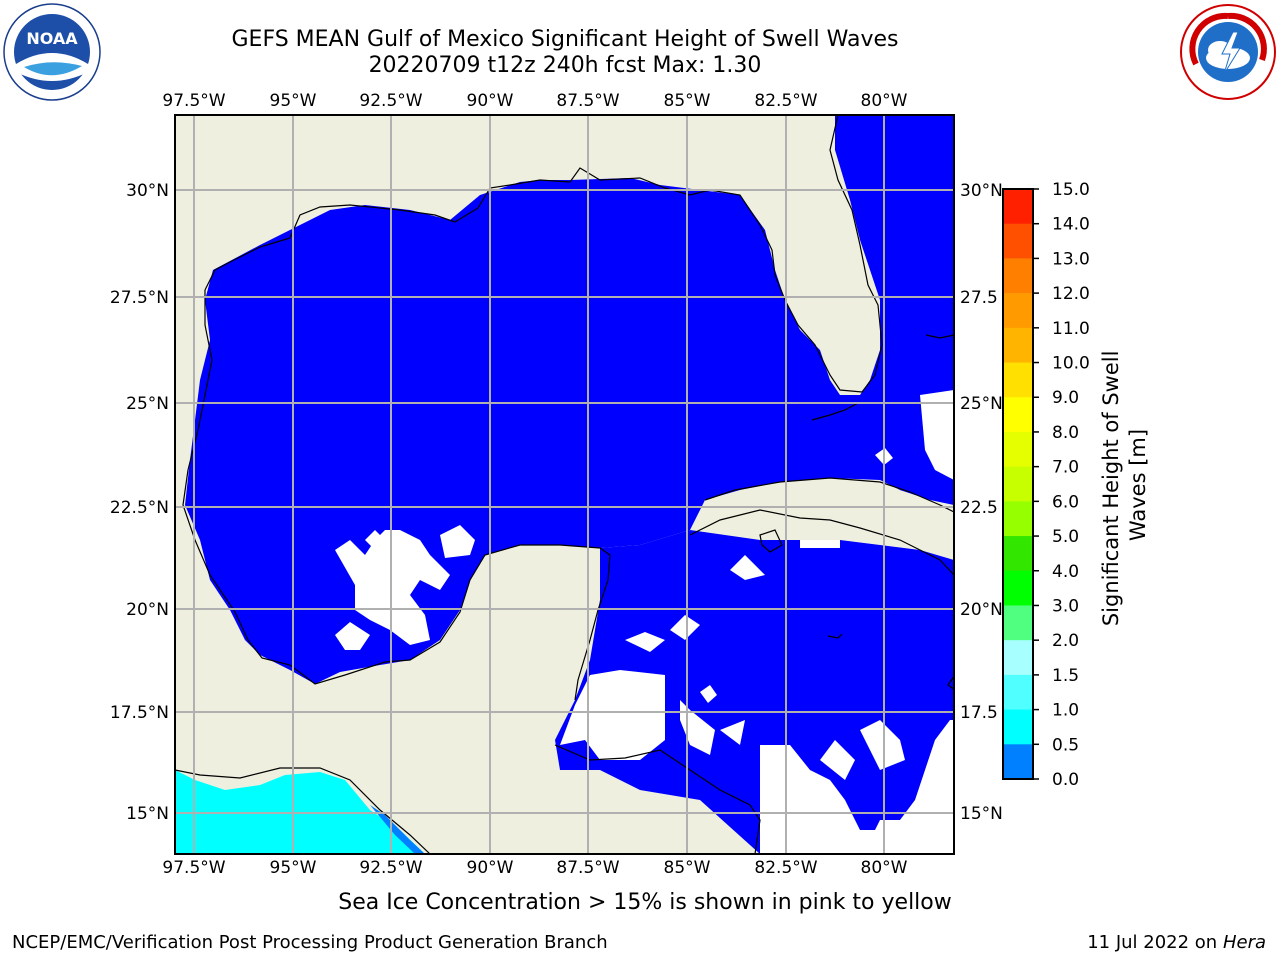 The width and height of the screenshot is (1280, 960). I want to click on lon-tick-bottom: 92.5°W, so click(390, 868).